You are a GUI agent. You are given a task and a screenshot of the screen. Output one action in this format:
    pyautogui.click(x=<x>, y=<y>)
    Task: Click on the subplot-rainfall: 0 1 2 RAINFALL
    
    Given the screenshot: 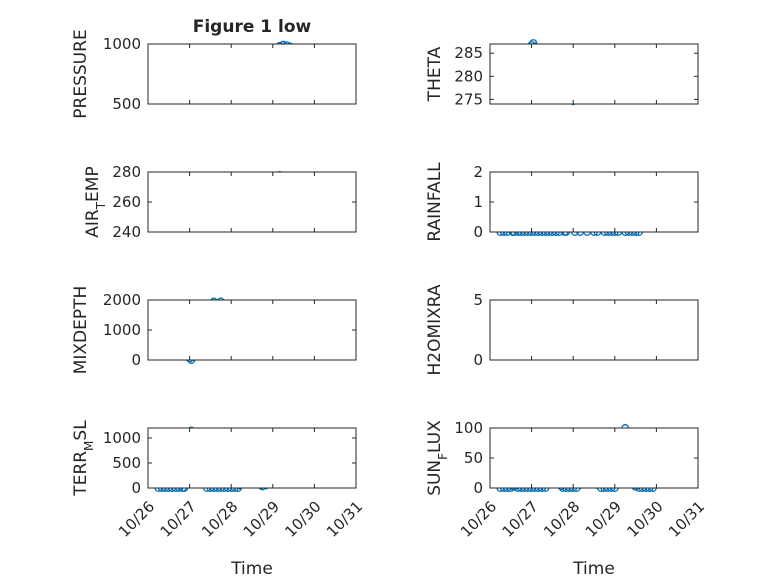 What is the action you would take?
    pyautogui.click(x=562, y=202)
    